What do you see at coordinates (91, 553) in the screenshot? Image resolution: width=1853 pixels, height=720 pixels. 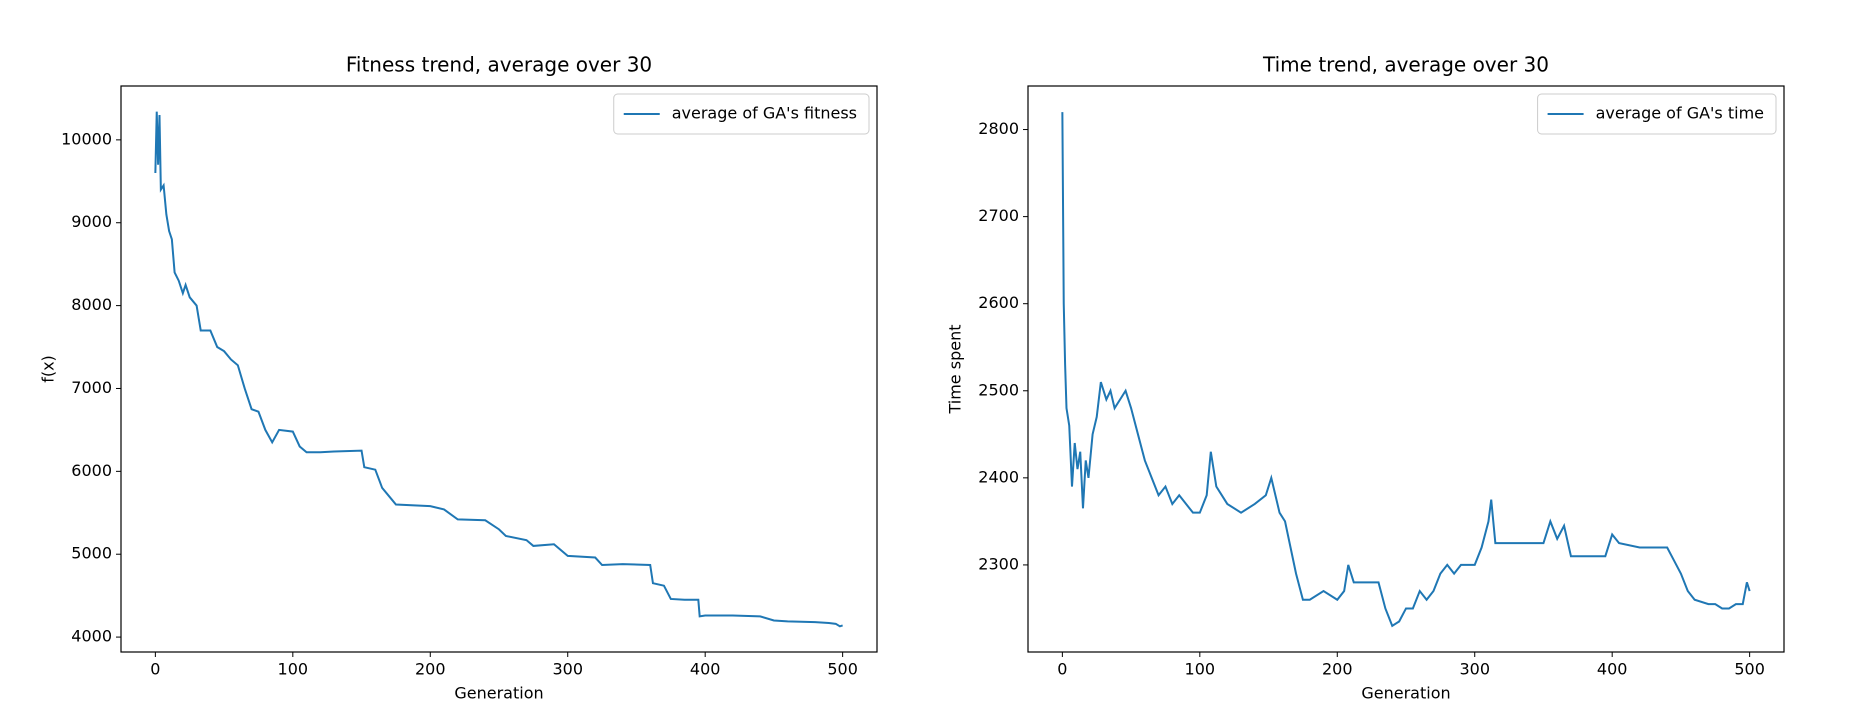 I see `y-tick-label: 5000` at bounding box center [91, 553].